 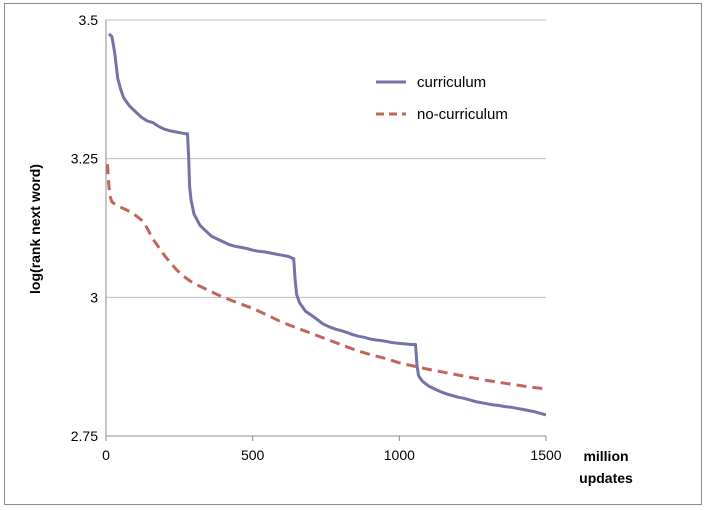 I want to click on y-tick-label: 3.25, so click(x=84, y=159).